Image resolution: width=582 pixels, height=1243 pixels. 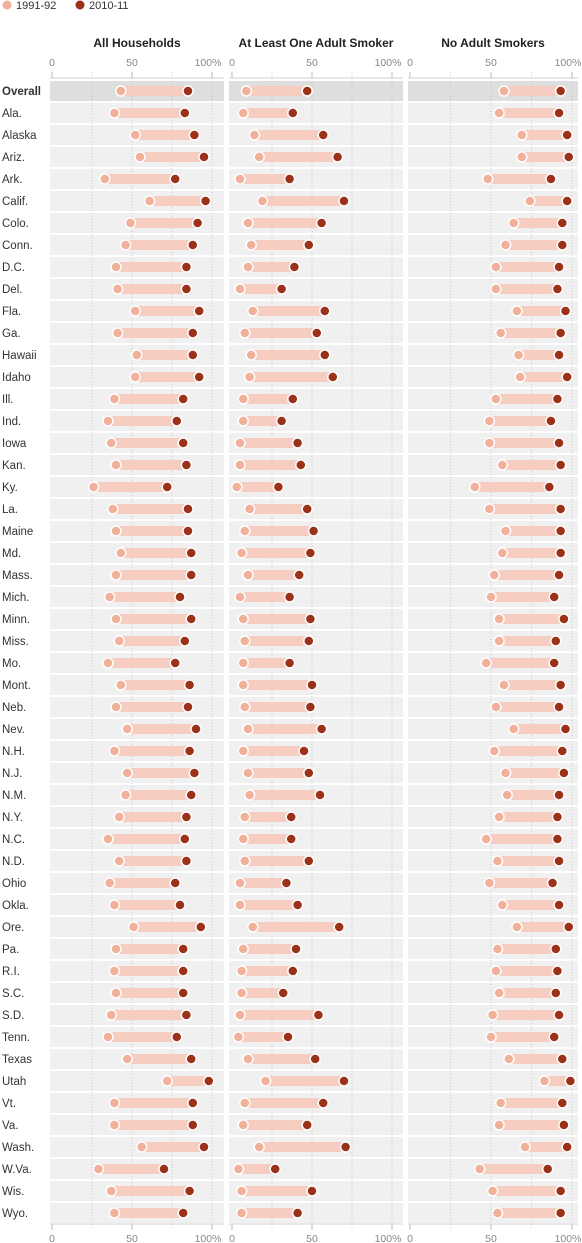 I want to click on row-label: Ark., so click(x=12, y=180).